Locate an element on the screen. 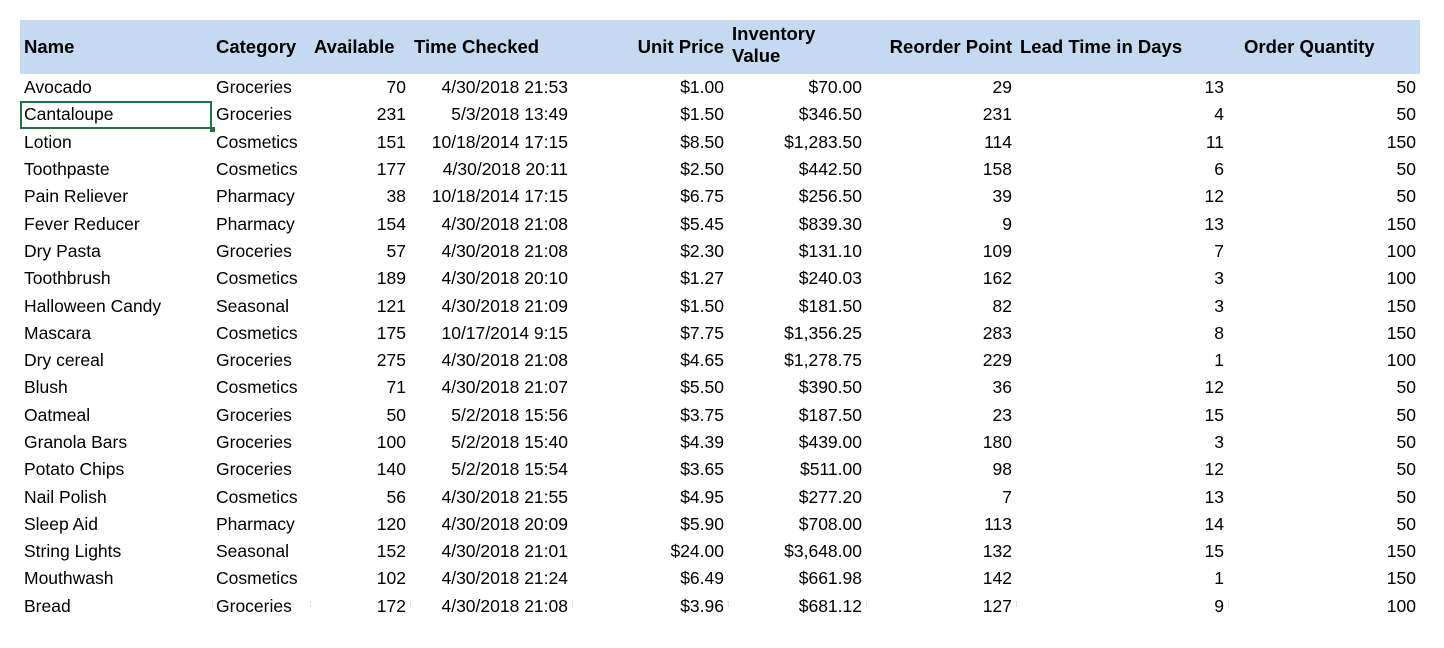 Image resolution: width=1444 pixels, height=648 pixels. cell-available: 57 is located at coordinates (396, 250).